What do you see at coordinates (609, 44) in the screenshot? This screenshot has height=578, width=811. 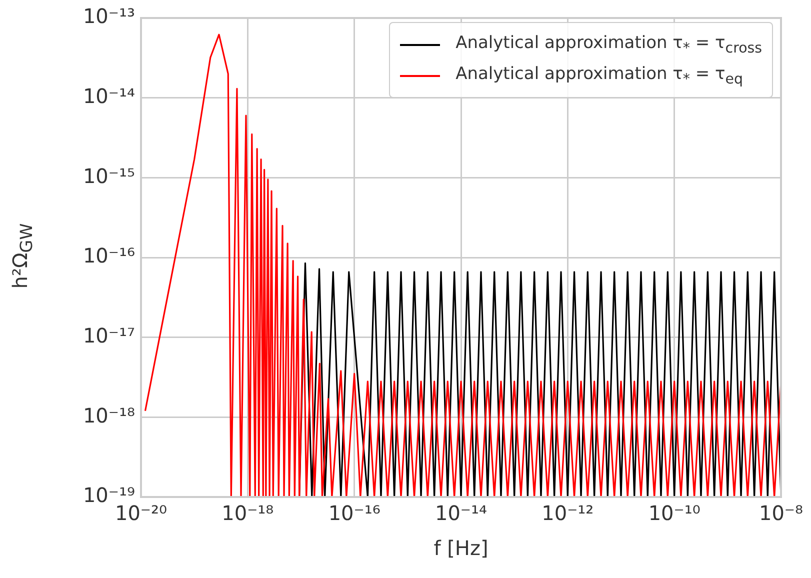 I see `legend-label: Analytical approximation τ$_{*}$ = τ$_{cross}$` at bounding box center [609, 44].